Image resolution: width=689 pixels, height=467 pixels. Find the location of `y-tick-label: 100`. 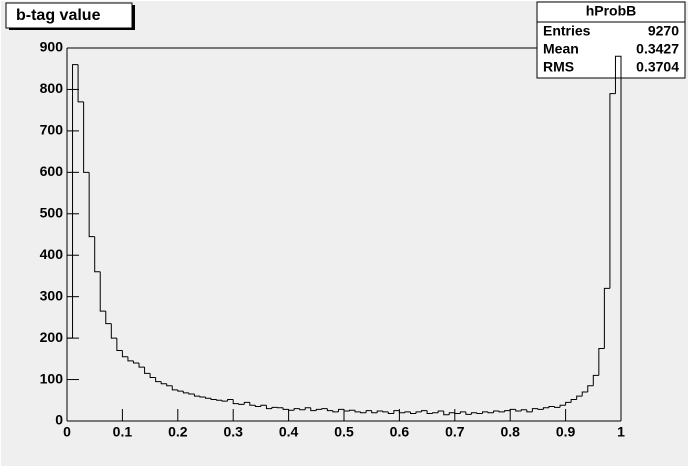

y-tick-label: 100 is located at coordinates (52, 378).